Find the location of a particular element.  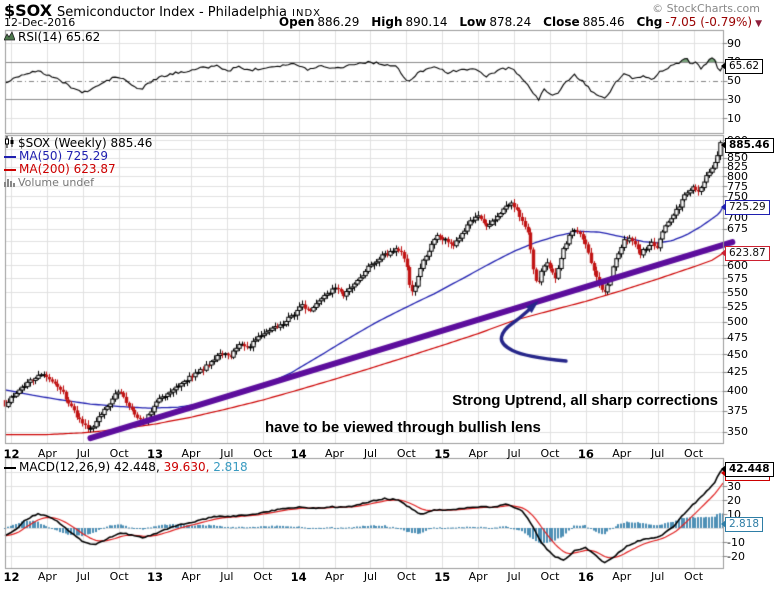

ma50-line-icon is located at coordinates (10, 156).